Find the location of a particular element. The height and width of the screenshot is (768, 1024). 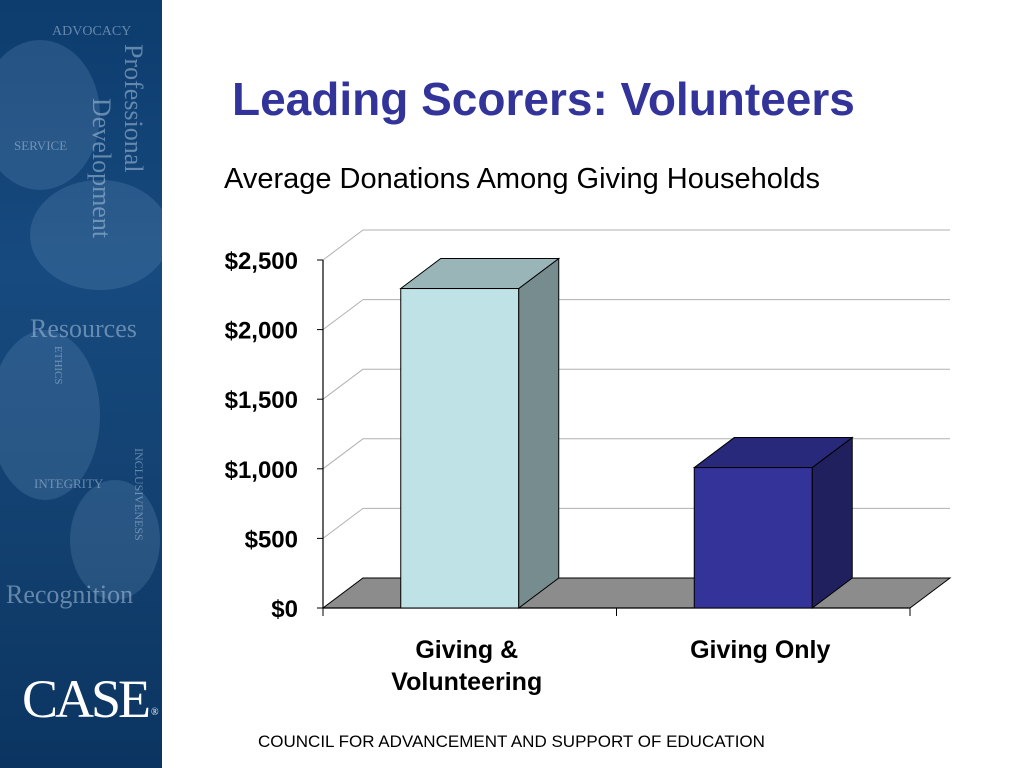

sidebar-word-service: SERVICE is located at coordinates (41, 145).